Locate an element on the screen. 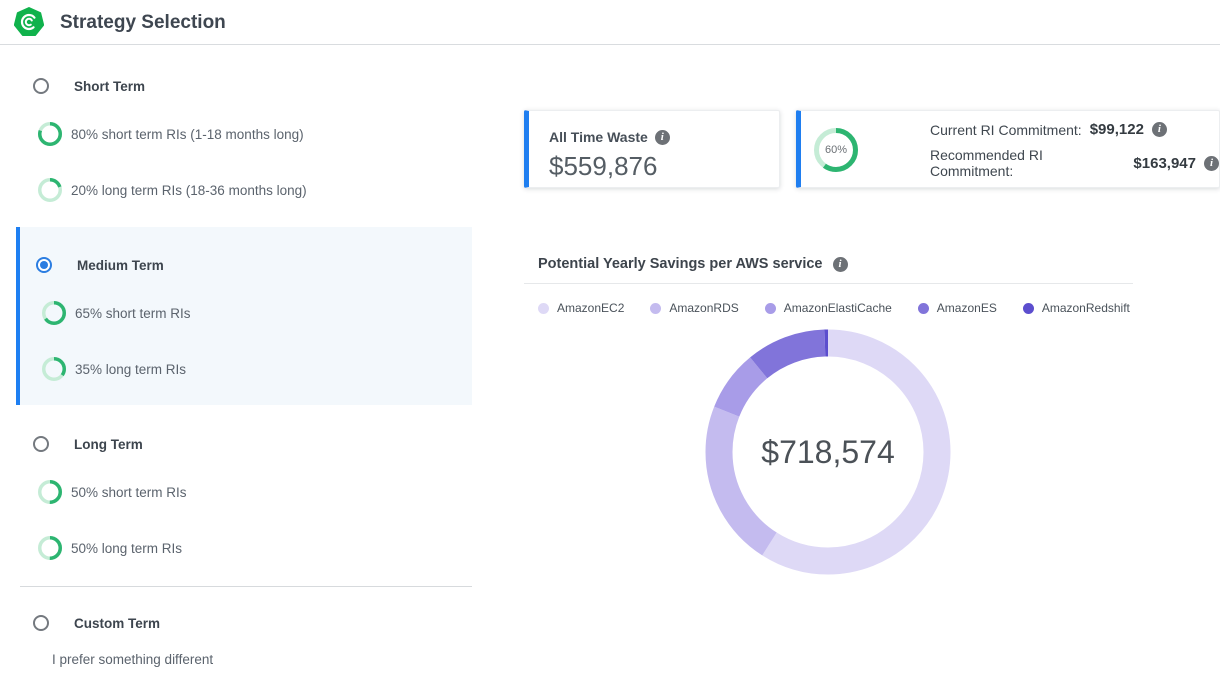 The height and width of the screenshot is (691, 1220). current-ri-label: Current RI Commitment: is located at coordinates (1006, 129).